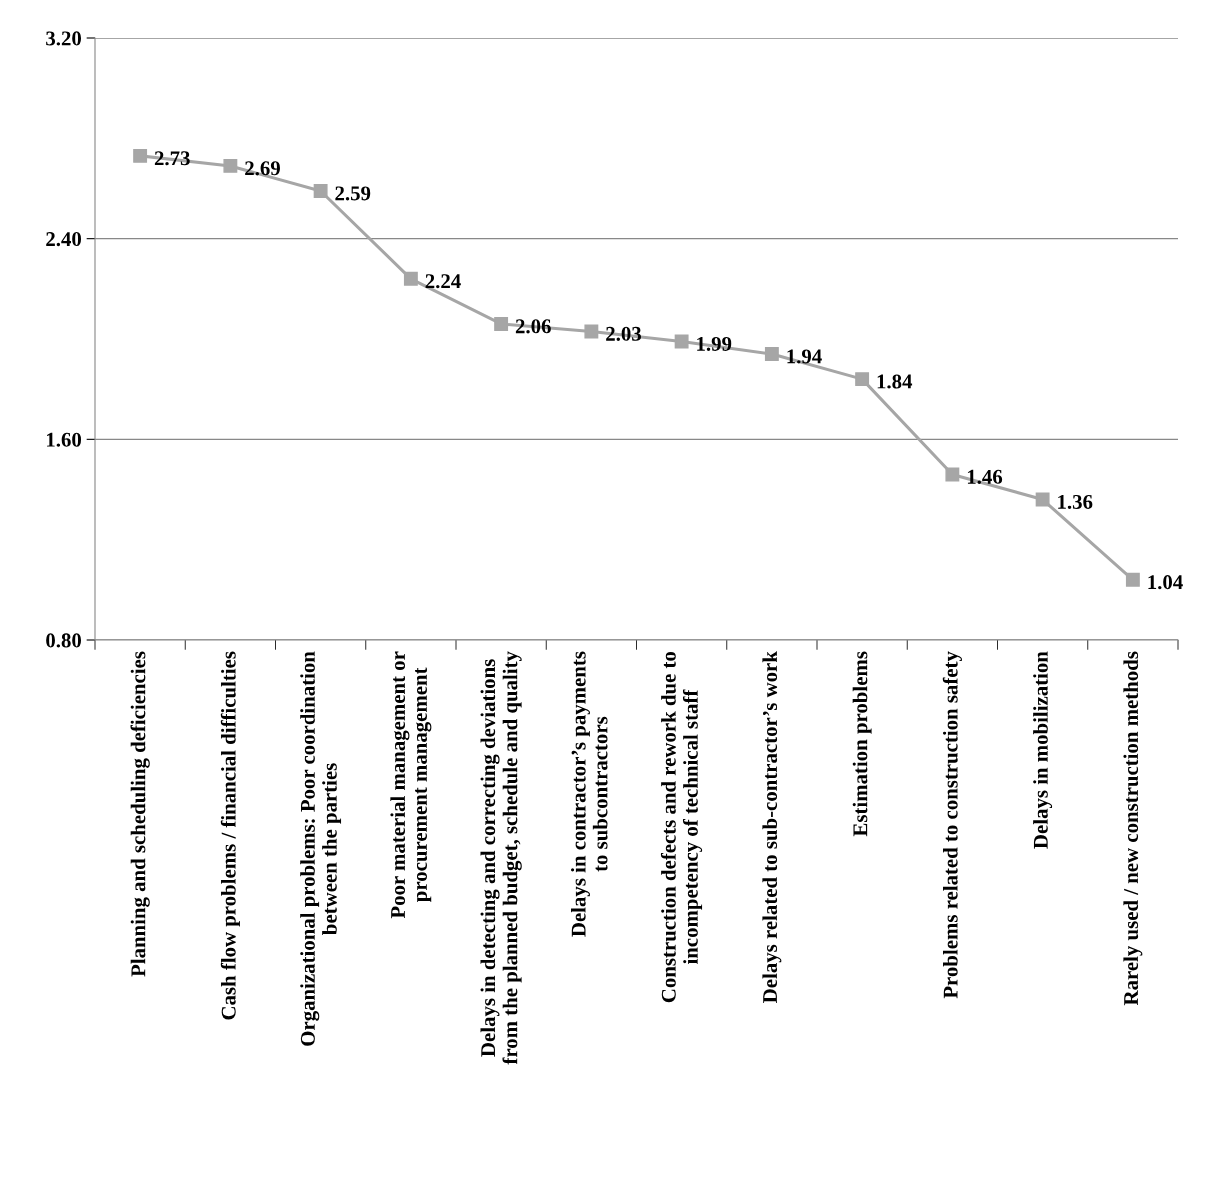 This screenshot has height=1196, width=1213. I want to click on x-tick-label: Planning and scheduling deficiencies, so click(140, 814).